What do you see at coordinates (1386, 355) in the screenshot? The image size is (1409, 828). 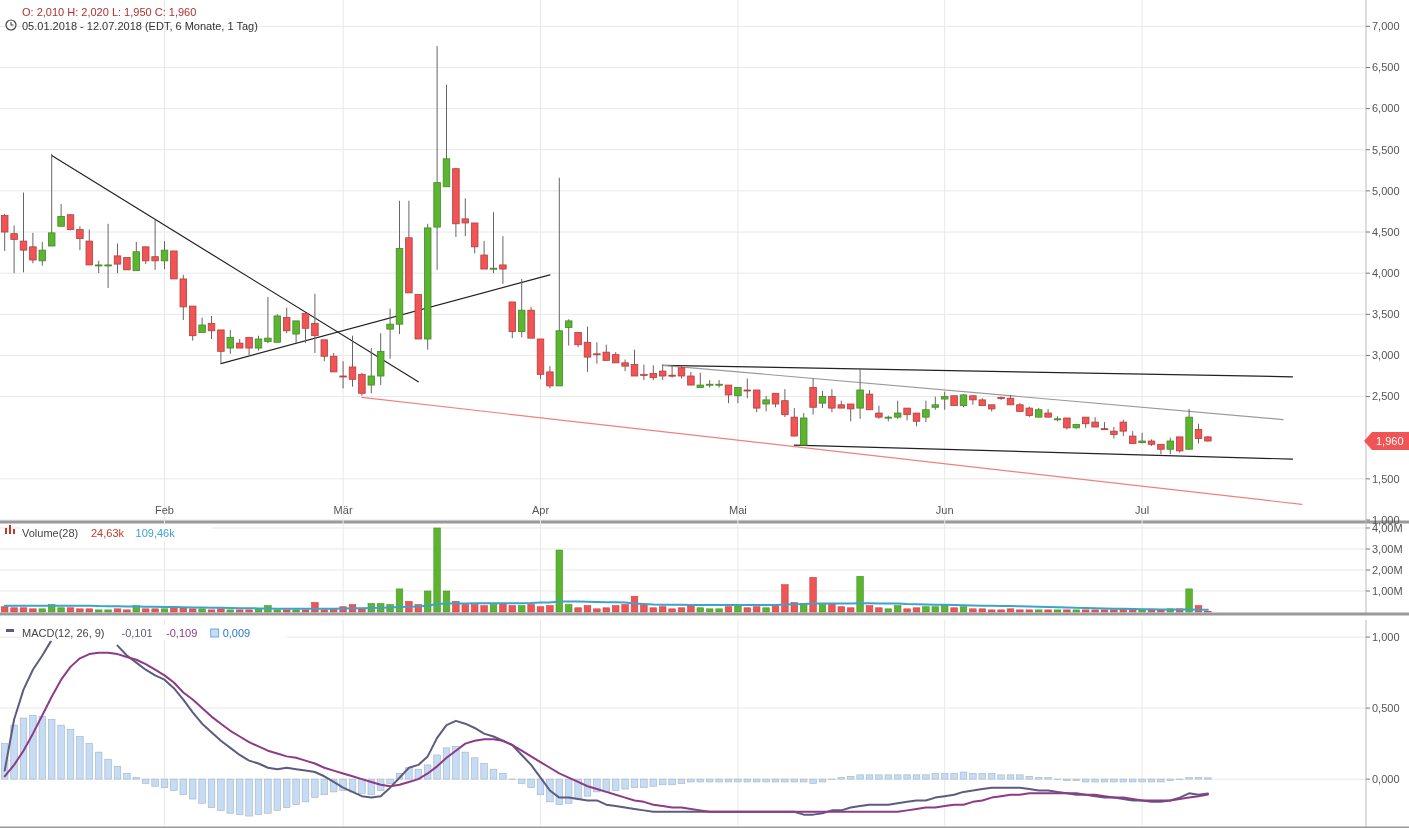 I see `y-tick-label: 3,000` at bounding box center [1386, 355].